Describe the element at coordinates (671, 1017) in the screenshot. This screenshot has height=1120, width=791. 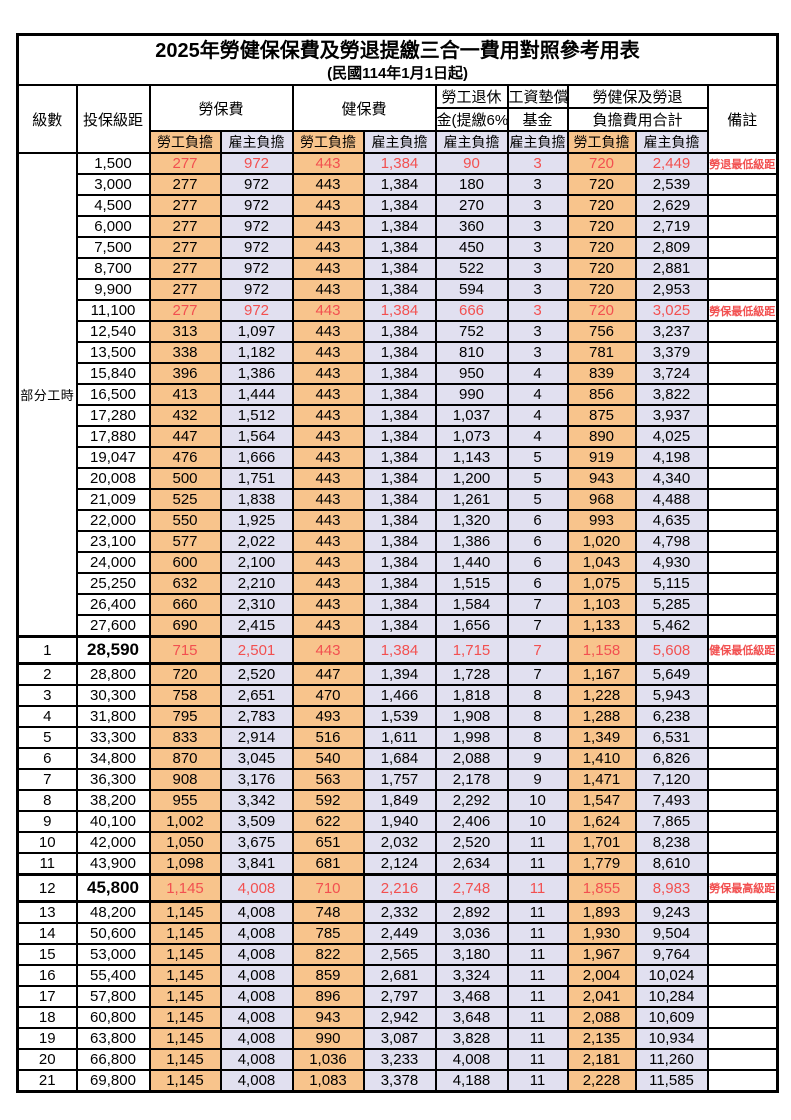
I see `value-cell: 10,609` at that location.